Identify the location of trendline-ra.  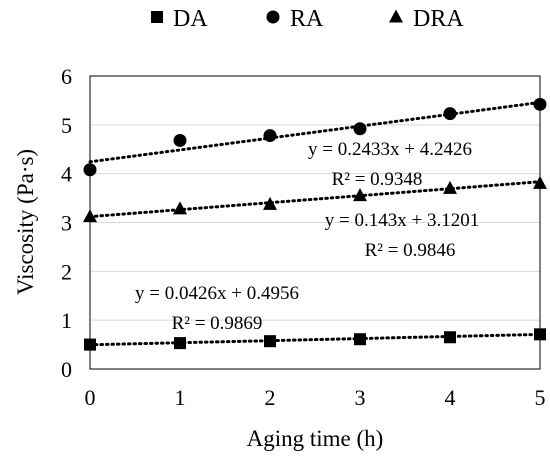
(315, 132).